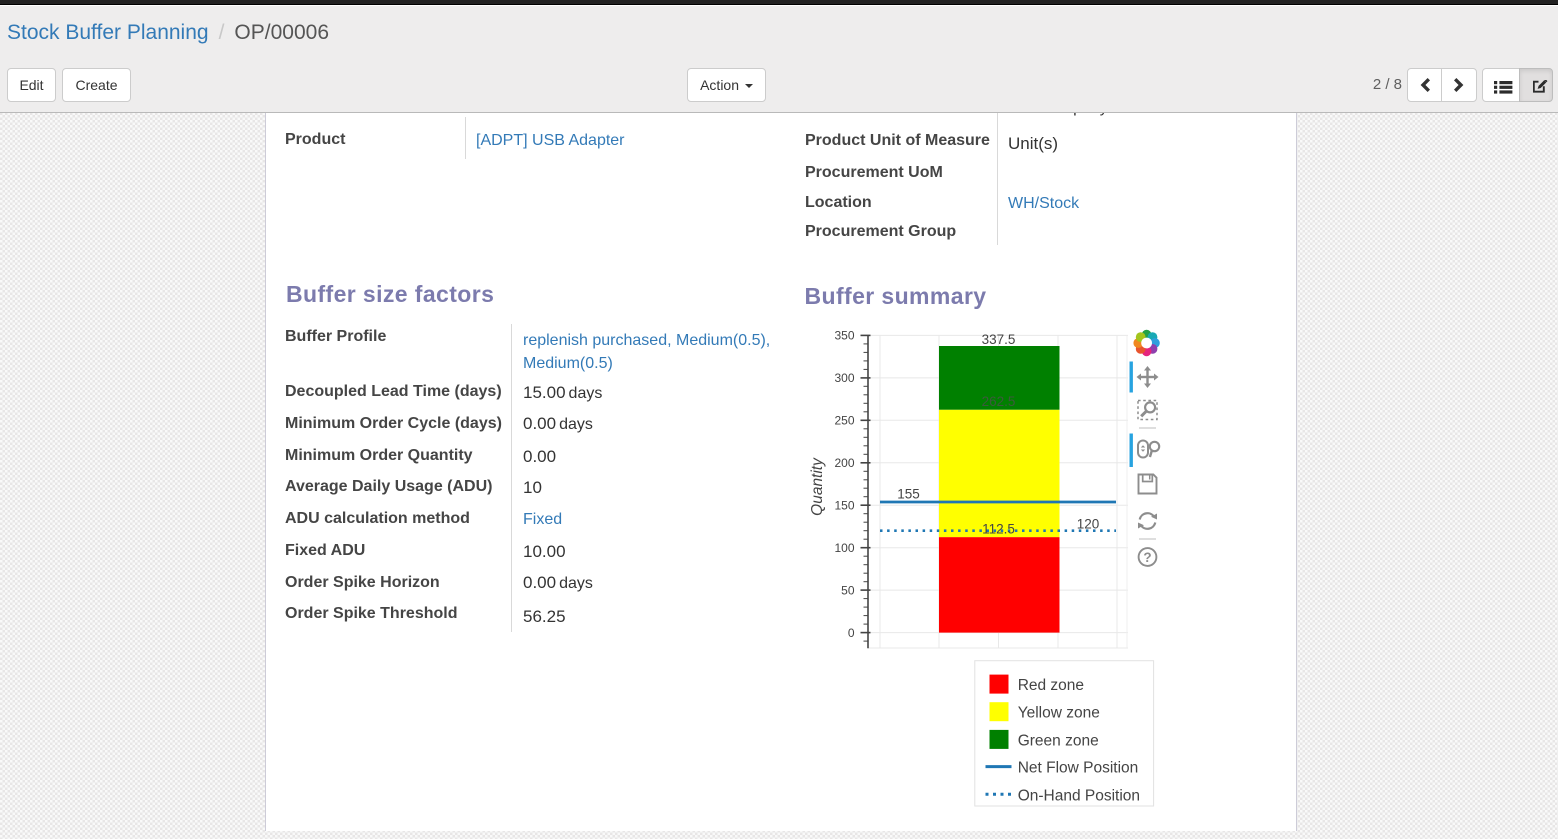 The image size is (1558, 839). What do you see at coordinates (1088, 524) in the screenshot?
I see `svg-text: 120` at bounding box center [1088, 524].